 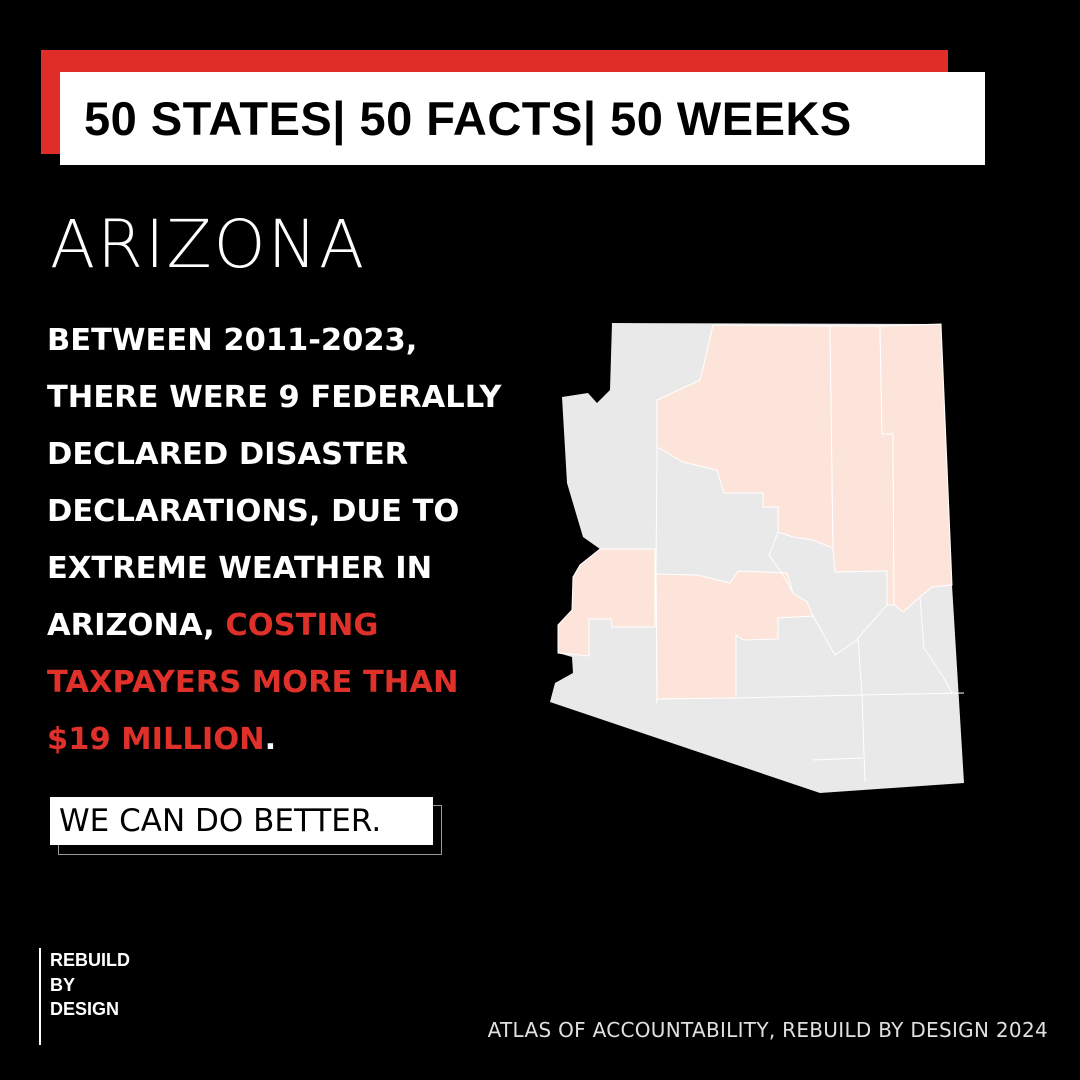 I want to click on fact-line: DECLARED DISASTER, so click(x=228, y=454).